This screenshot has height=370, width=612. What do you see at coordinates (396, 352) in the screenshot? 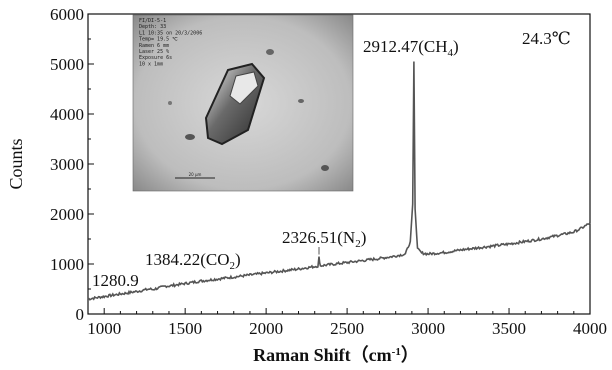
I see `x-axis-title-sup: -1` at bounding box center [396, 352].